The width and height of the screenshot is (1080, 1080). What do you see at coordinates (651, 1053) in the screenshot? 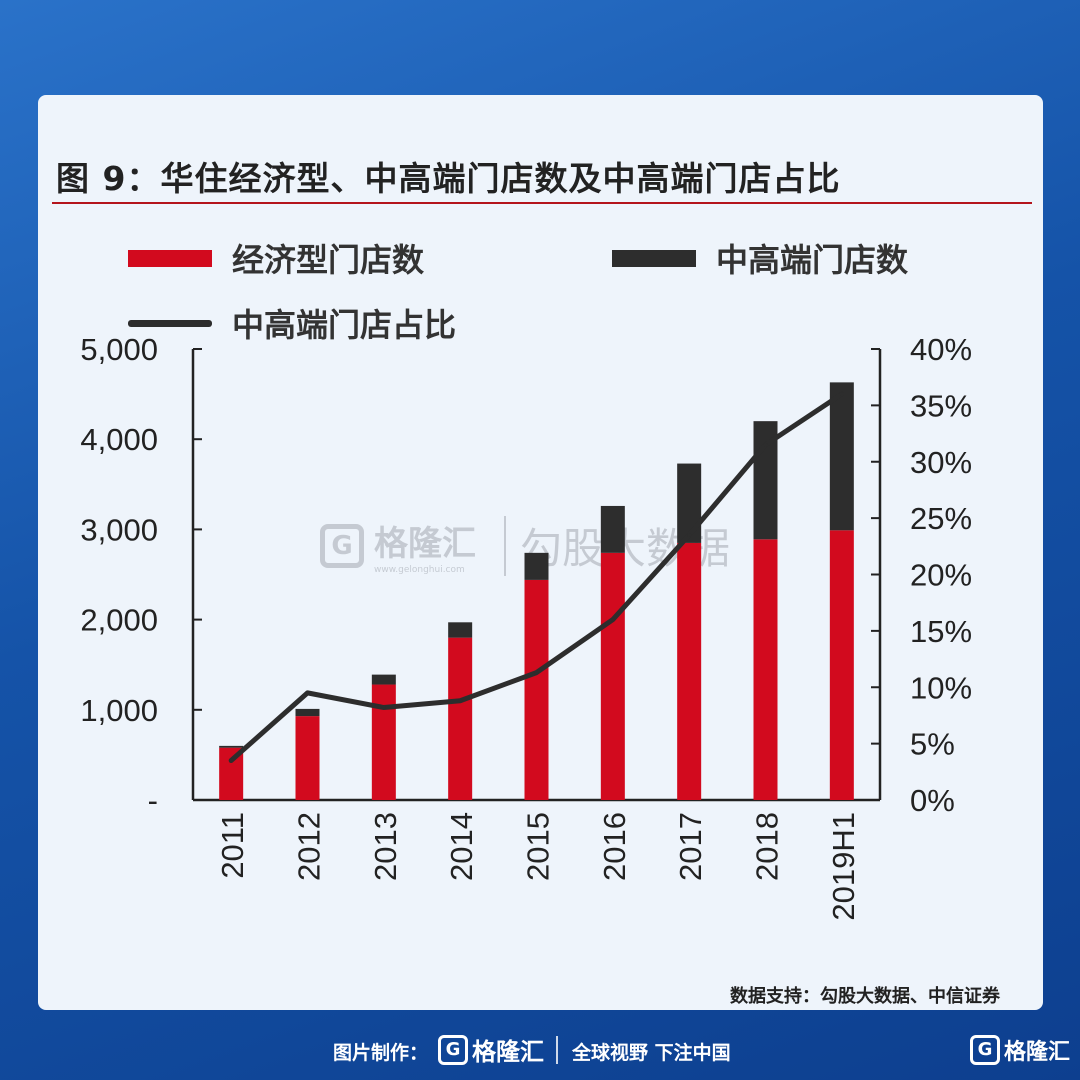
I see `footer-slogan: 全球视野 下注中国` at bounding box center [651, 1053].